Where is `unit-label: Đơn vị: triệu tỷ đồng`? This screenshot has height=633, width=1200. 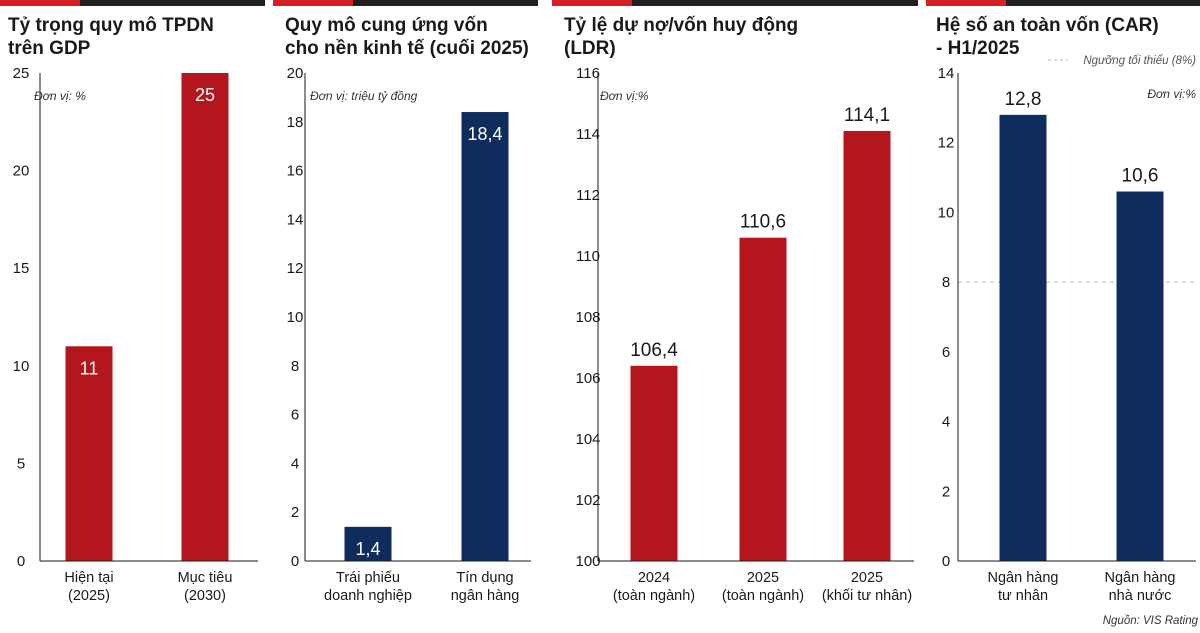 unit-label: Đơn vị: triệu tỷ đồng is located at coordinates (364, 96).